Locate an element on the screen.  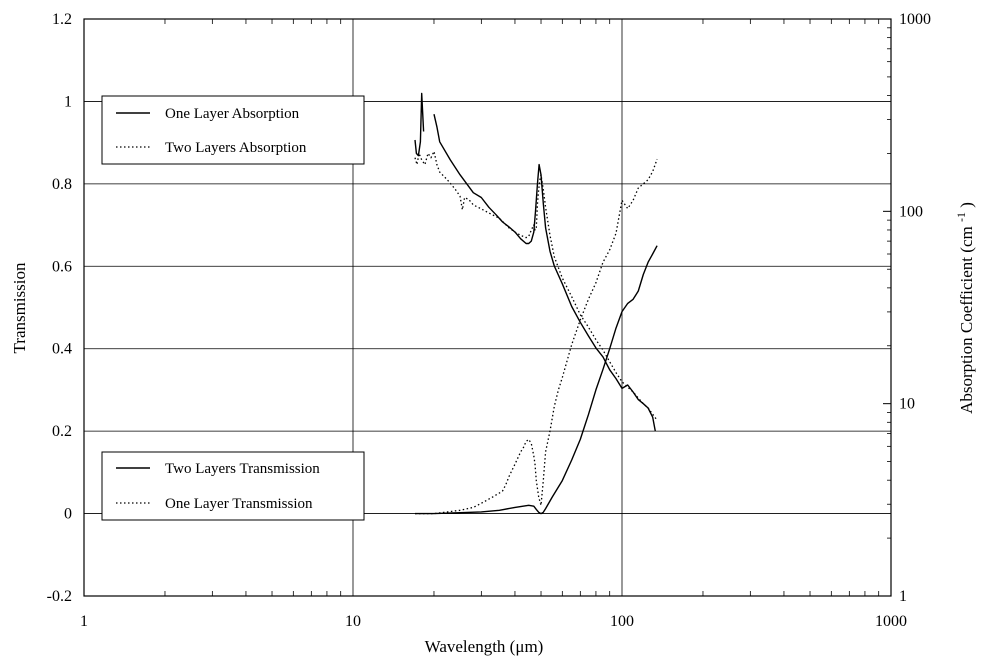
x-tick-label: 1 is located at coordinates (84, 621).